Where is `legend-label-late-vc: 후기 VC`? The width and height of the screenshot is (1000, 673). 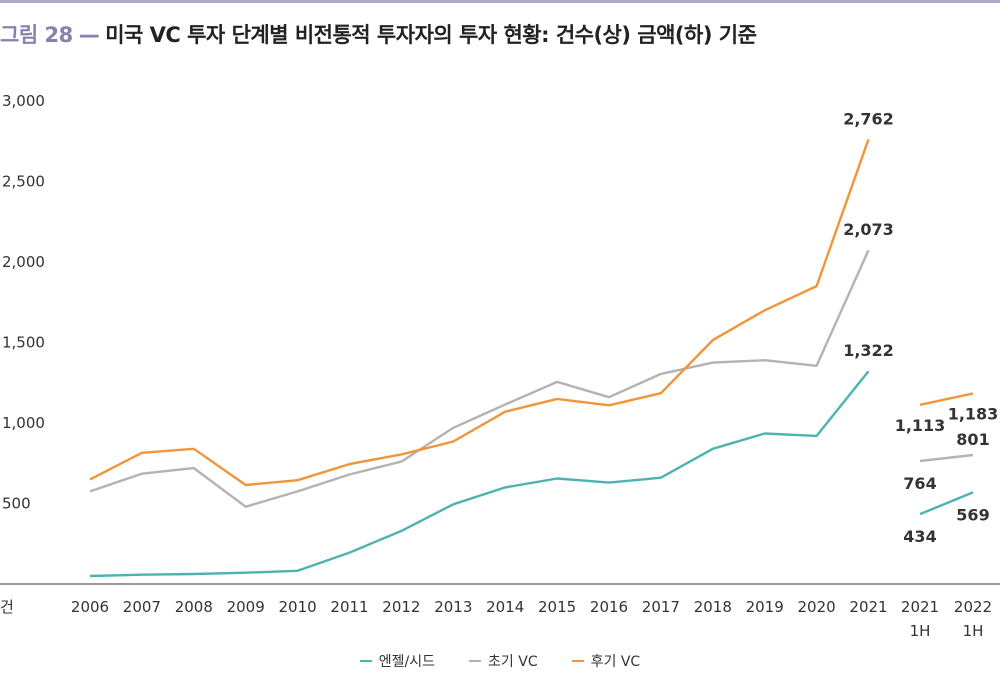
legend-label-late-vc: 후기 VC is located at coordinates (615, 662).